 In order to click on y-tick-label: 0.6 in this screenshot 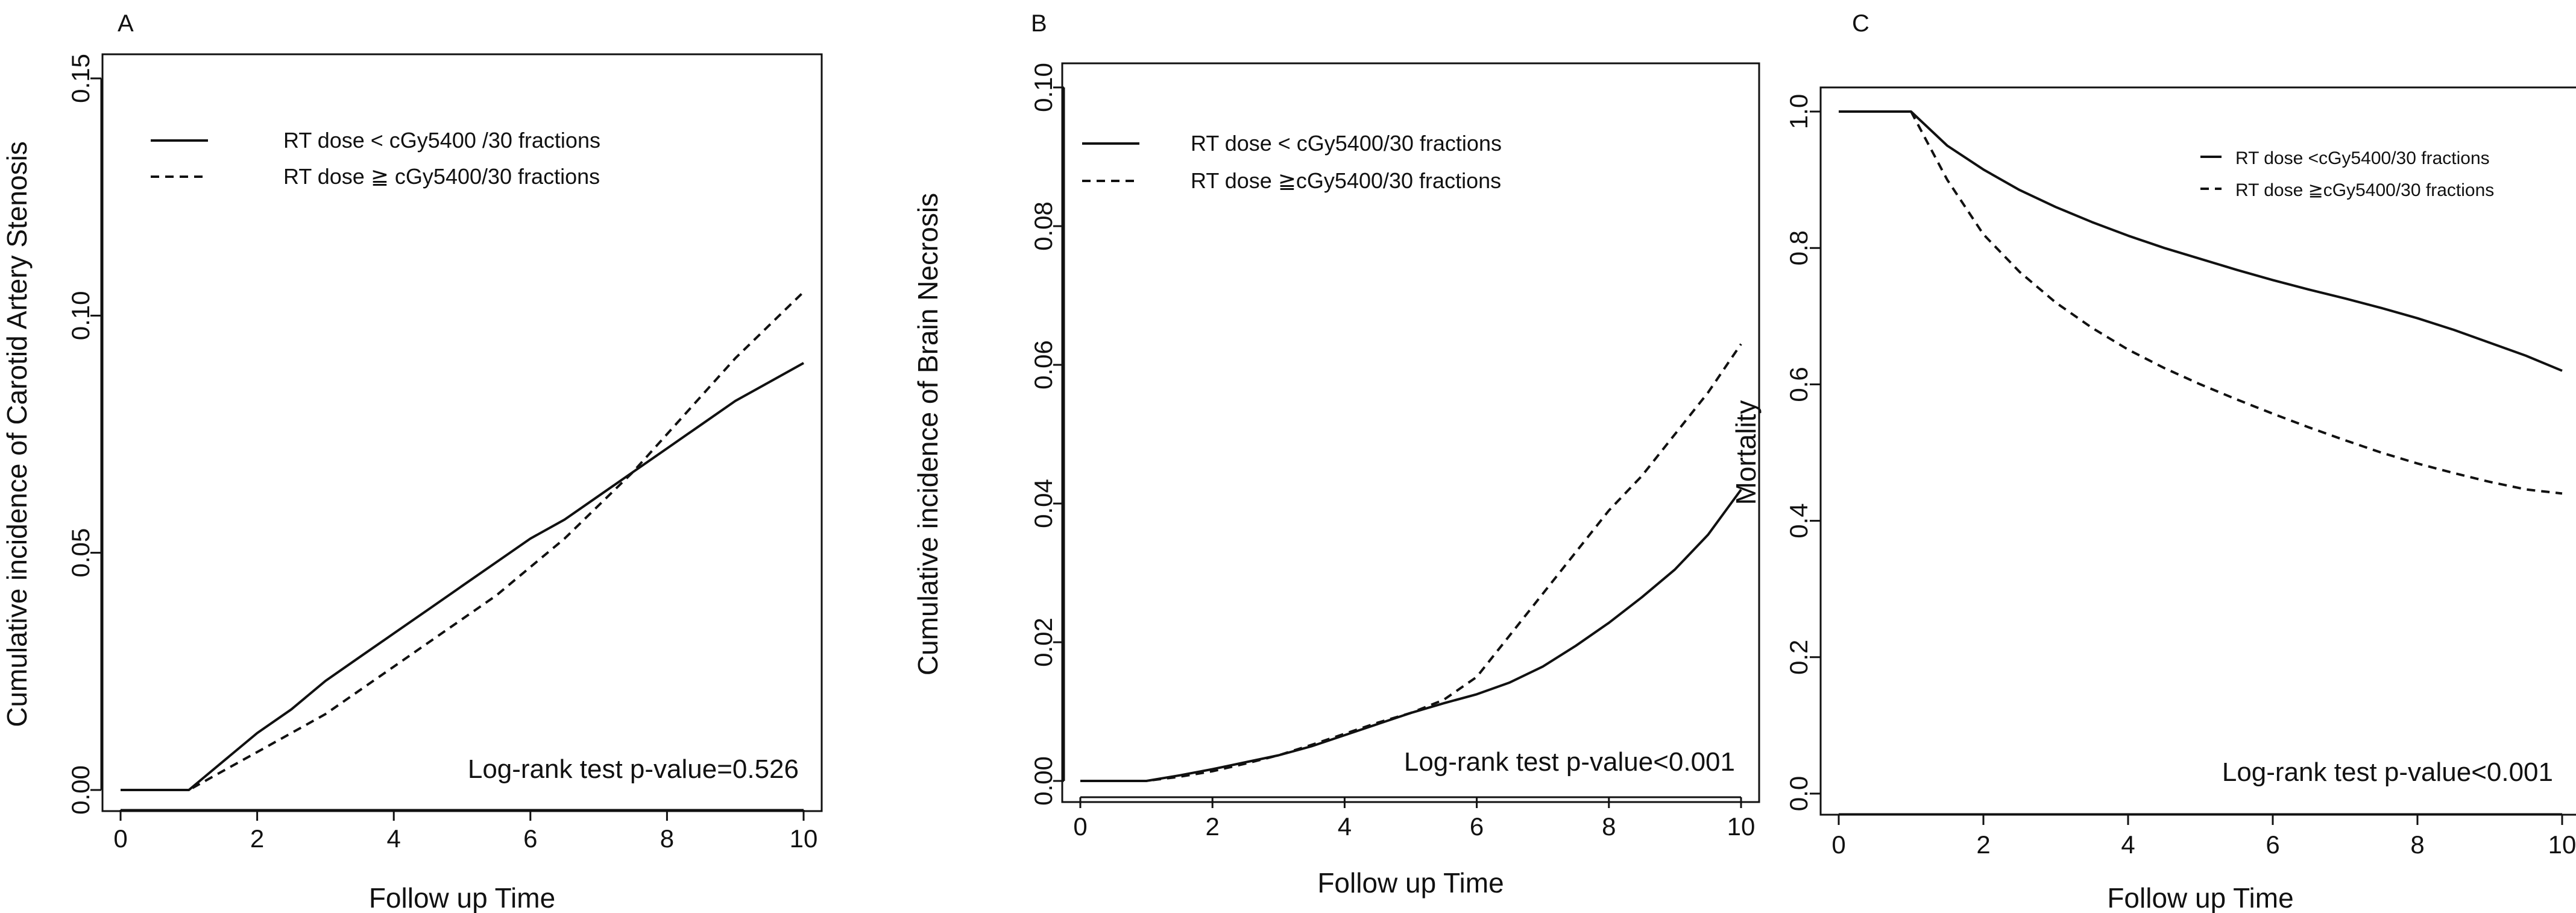, I will do `click(1798, 385)`.